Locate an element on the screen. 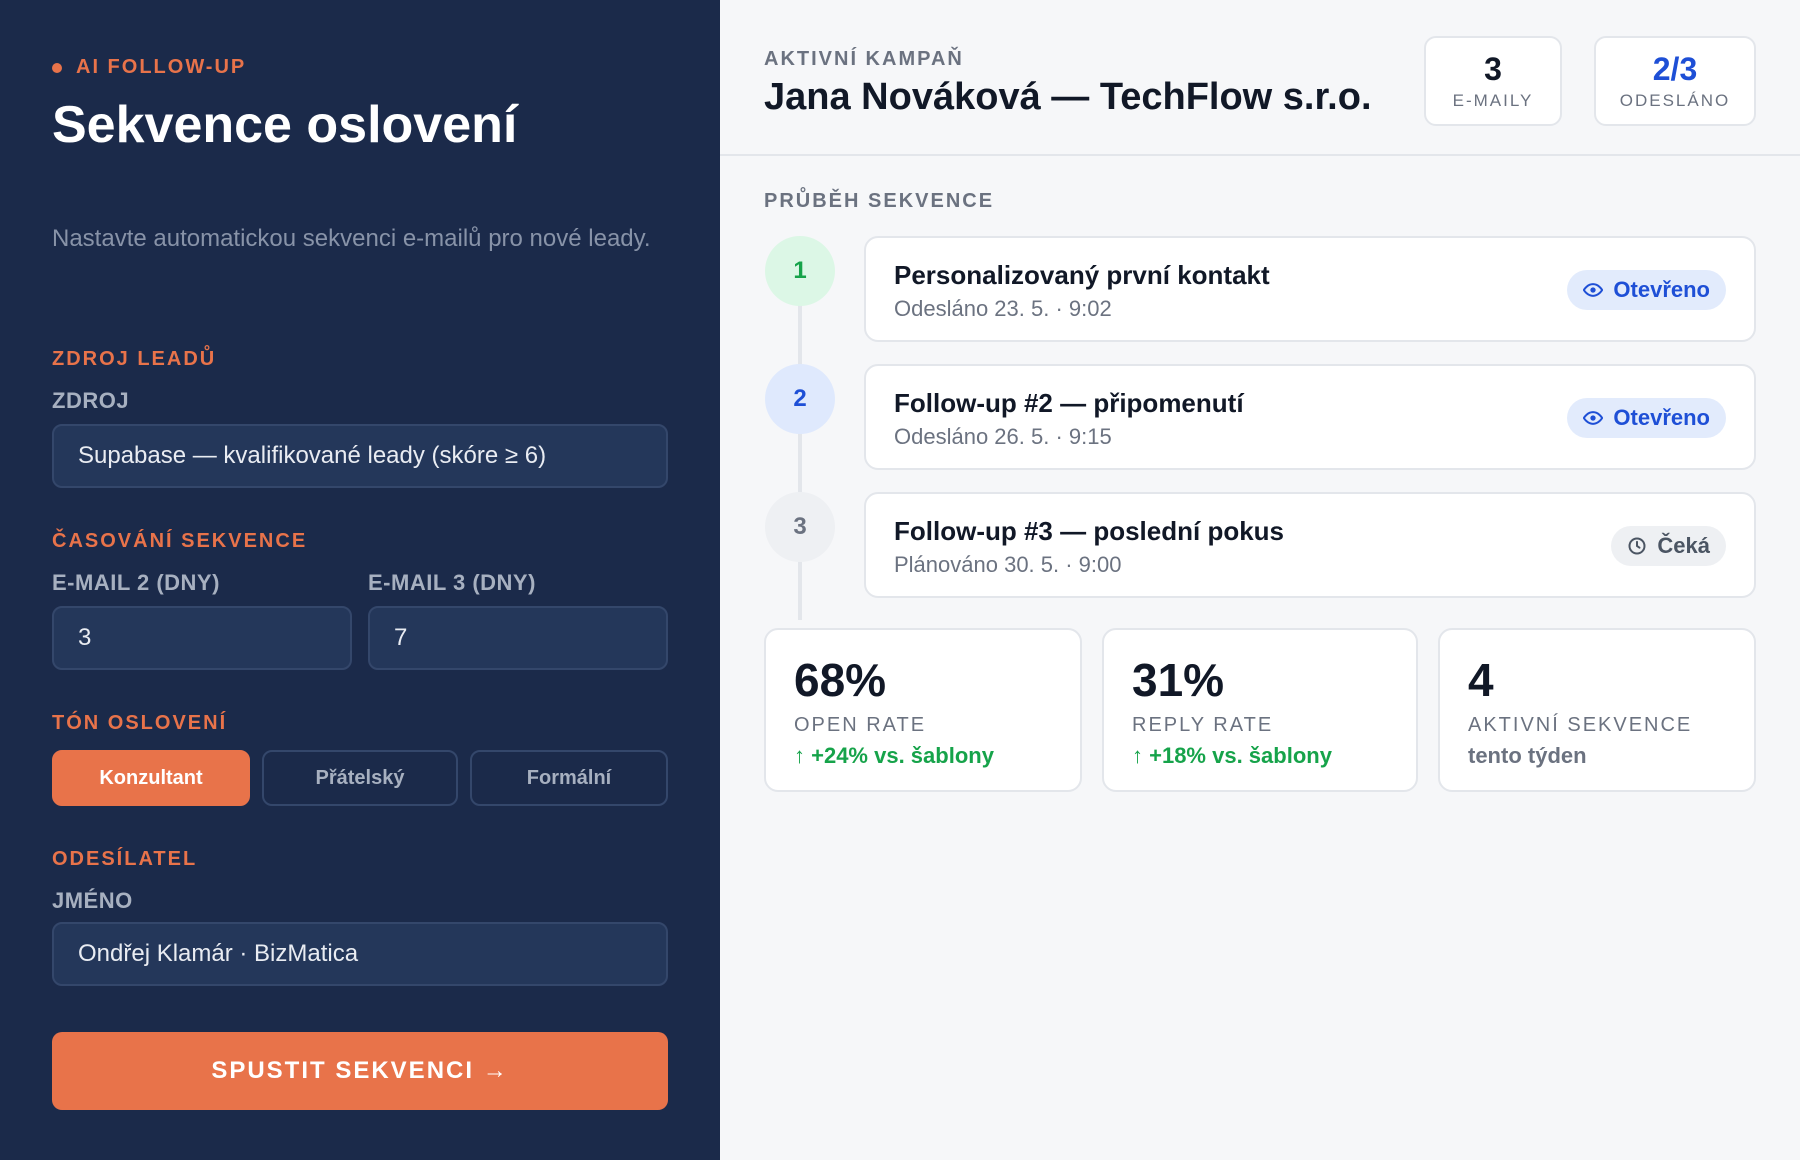  step-3-status-badge: Čeká is located at coordinates (1668, 546).